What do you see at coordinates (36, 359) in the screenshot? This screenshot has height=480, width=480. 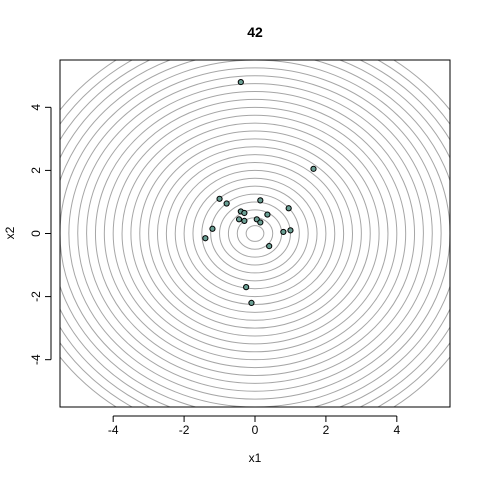 I see `y-tick-label: -4` at bounding box center [36, 359].